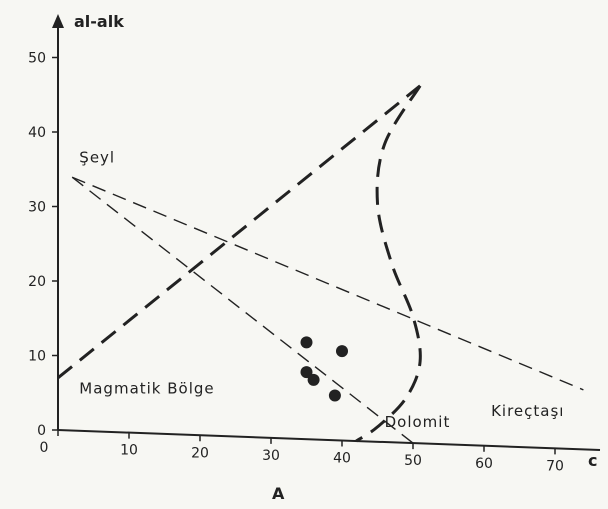 The image size is (608, 509). Describe the element at coordinates (388, 264) in the screenshot. I see `boundary-curve` at that location.